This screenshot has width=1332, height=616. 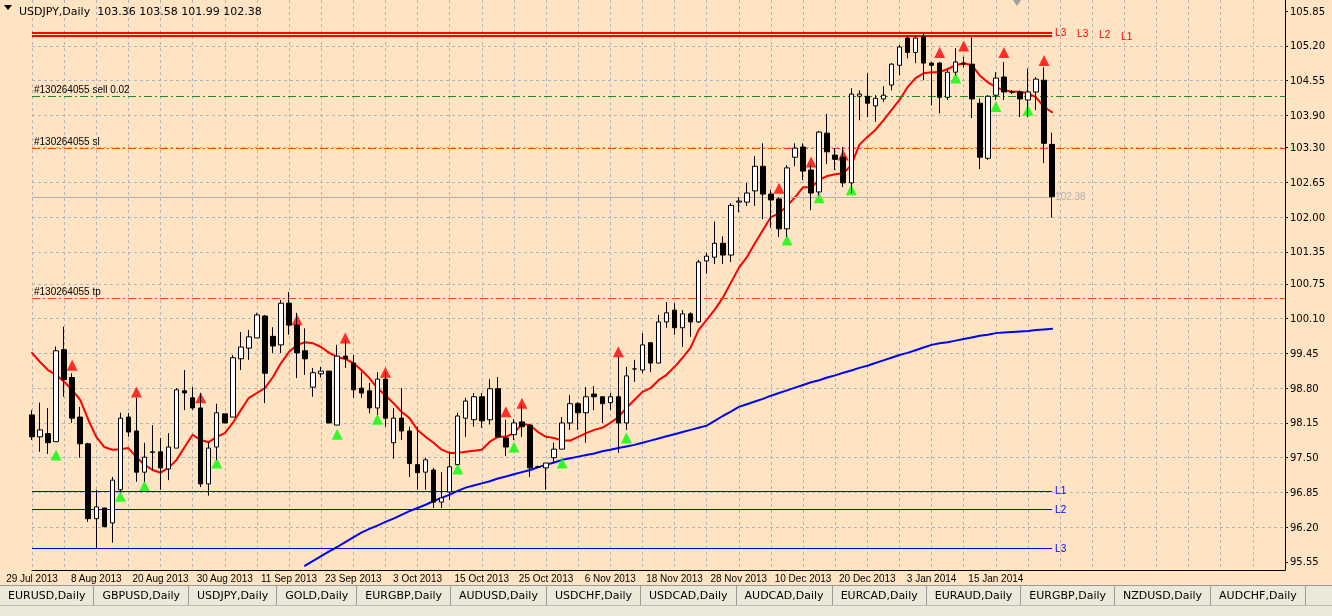 What do you see at coordinates (594, 596) in the screenshot?
I see `text: USDCHF,Daily` at bounding box center [594, 596].